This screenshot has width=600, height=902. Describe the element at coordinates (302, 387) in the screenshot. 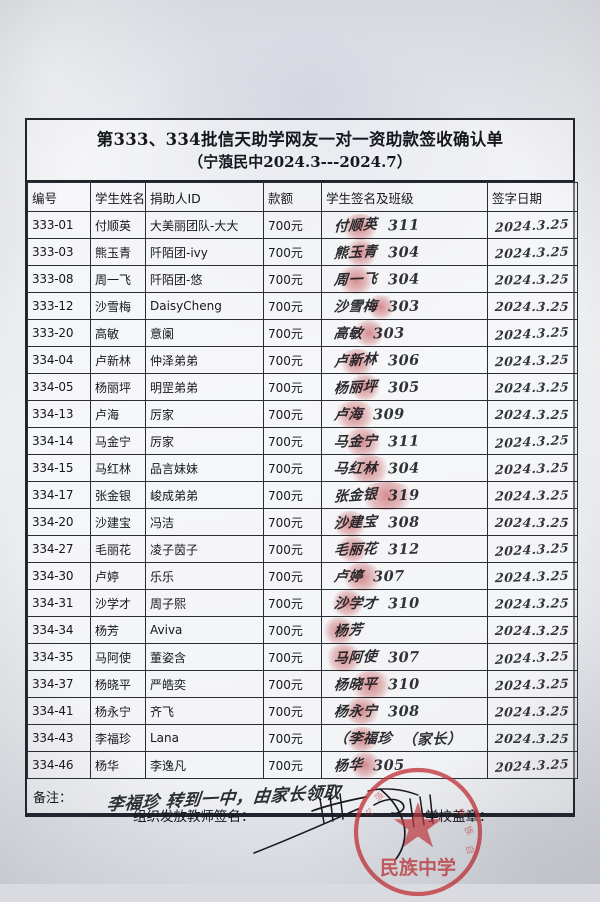

I see `table-row: 334-05 杨丽坪 明罡弟弟 700元 杨丽坪 305 2024.3.25` at that location.